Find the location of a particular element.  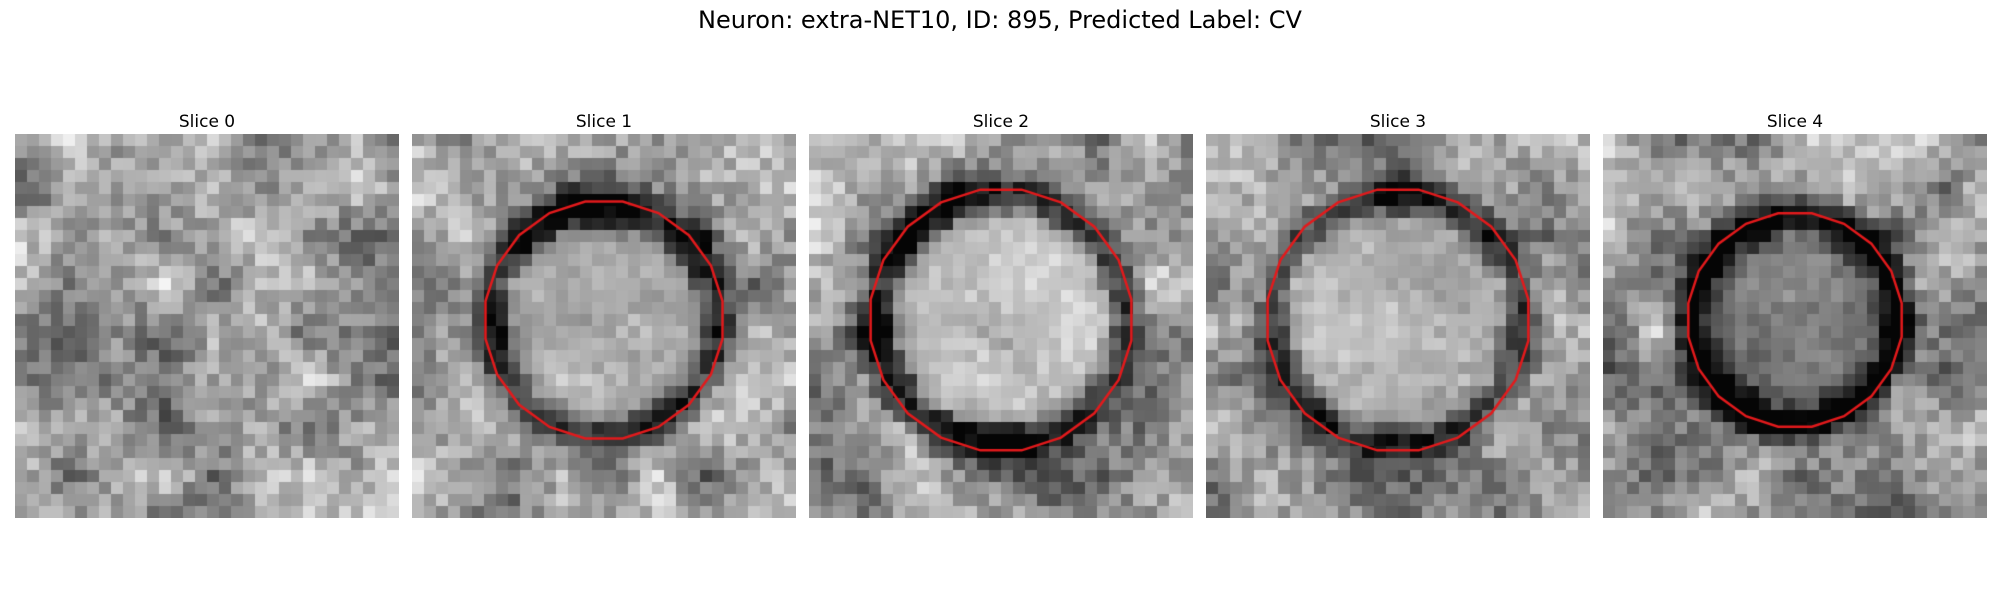

slice-title: Slice 0 is located at coordinates (207, 122).